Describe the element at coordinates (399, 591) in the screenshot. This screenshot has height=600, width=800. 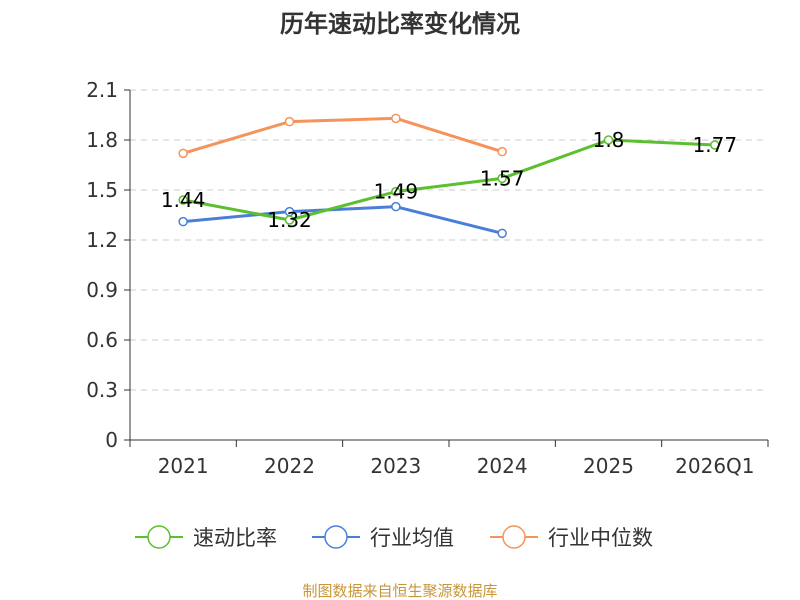
I see `source-note: 制图数据来自恒生聚源数据库` at that location.